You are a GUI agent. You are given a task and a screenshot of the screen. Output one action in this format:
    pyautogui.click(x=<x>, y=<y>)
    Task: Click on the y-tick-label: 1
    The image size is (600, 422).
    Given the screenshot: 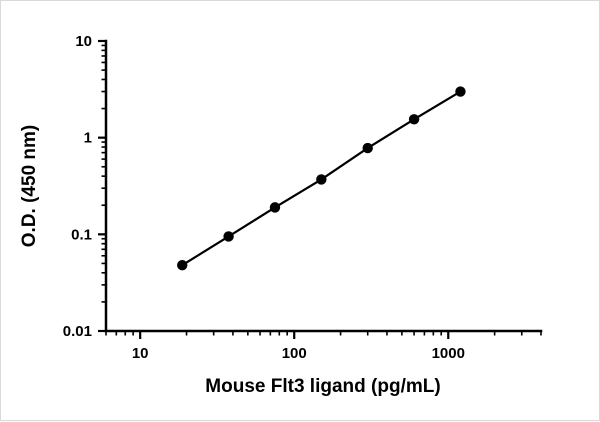 What is the action you would take?
    pyautogui.click(x=88, y=138)
    